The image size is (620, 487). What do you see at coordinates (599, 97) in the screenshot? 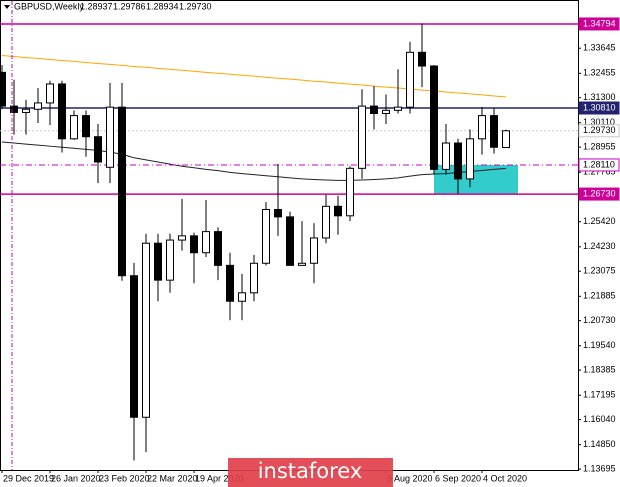
I see `y-tick-label: 1.31300` at bounding box center [599, 97].